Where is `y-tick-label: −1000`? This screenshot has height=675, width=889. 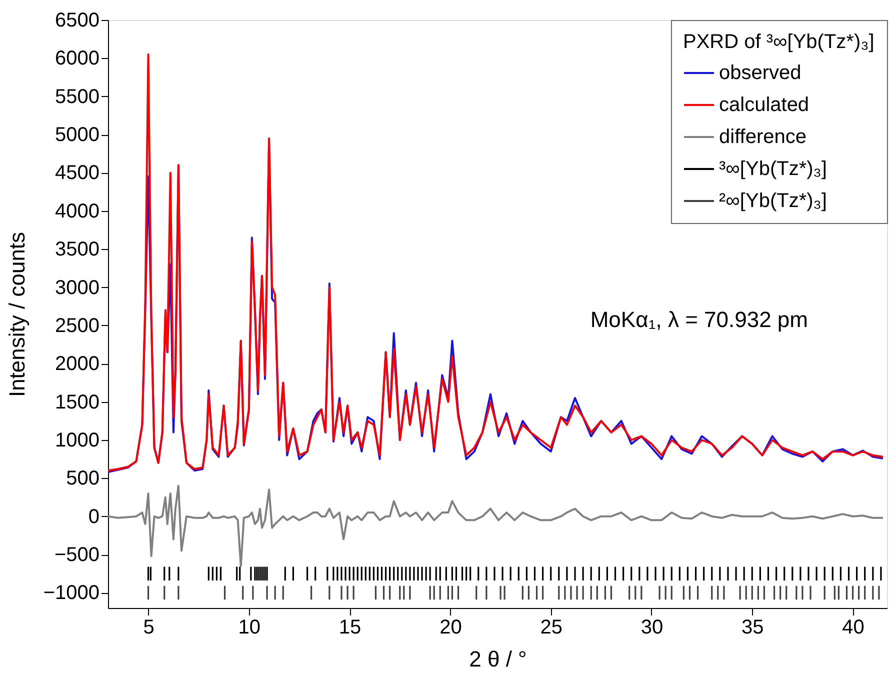
y-tick-label: −1000 is located at coordinates (71, 593).